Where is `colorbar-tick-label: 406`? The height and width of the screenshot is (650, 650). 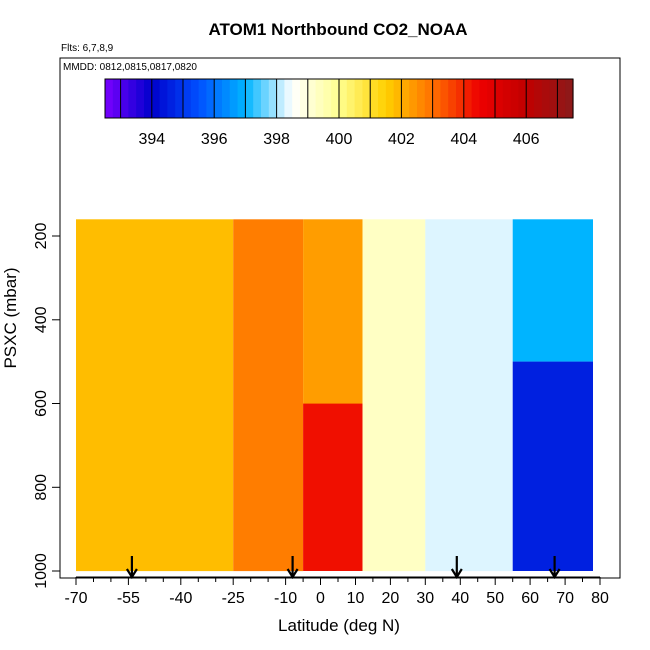
colorbar-tick-label: 406 is located at coordinates (526, 139).